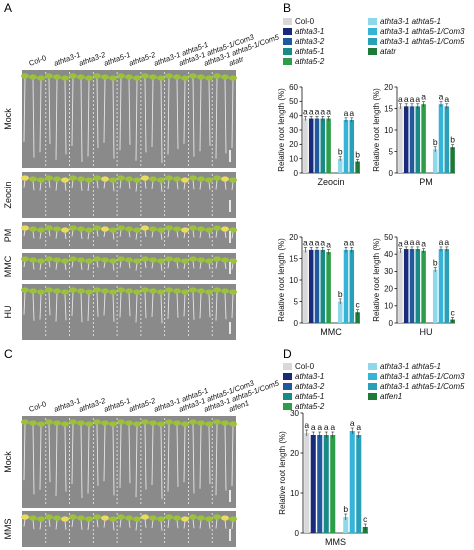 Image resolution: width=474 pixels, height=550 pixels. I want to click on photo-background, so click(129, 235).